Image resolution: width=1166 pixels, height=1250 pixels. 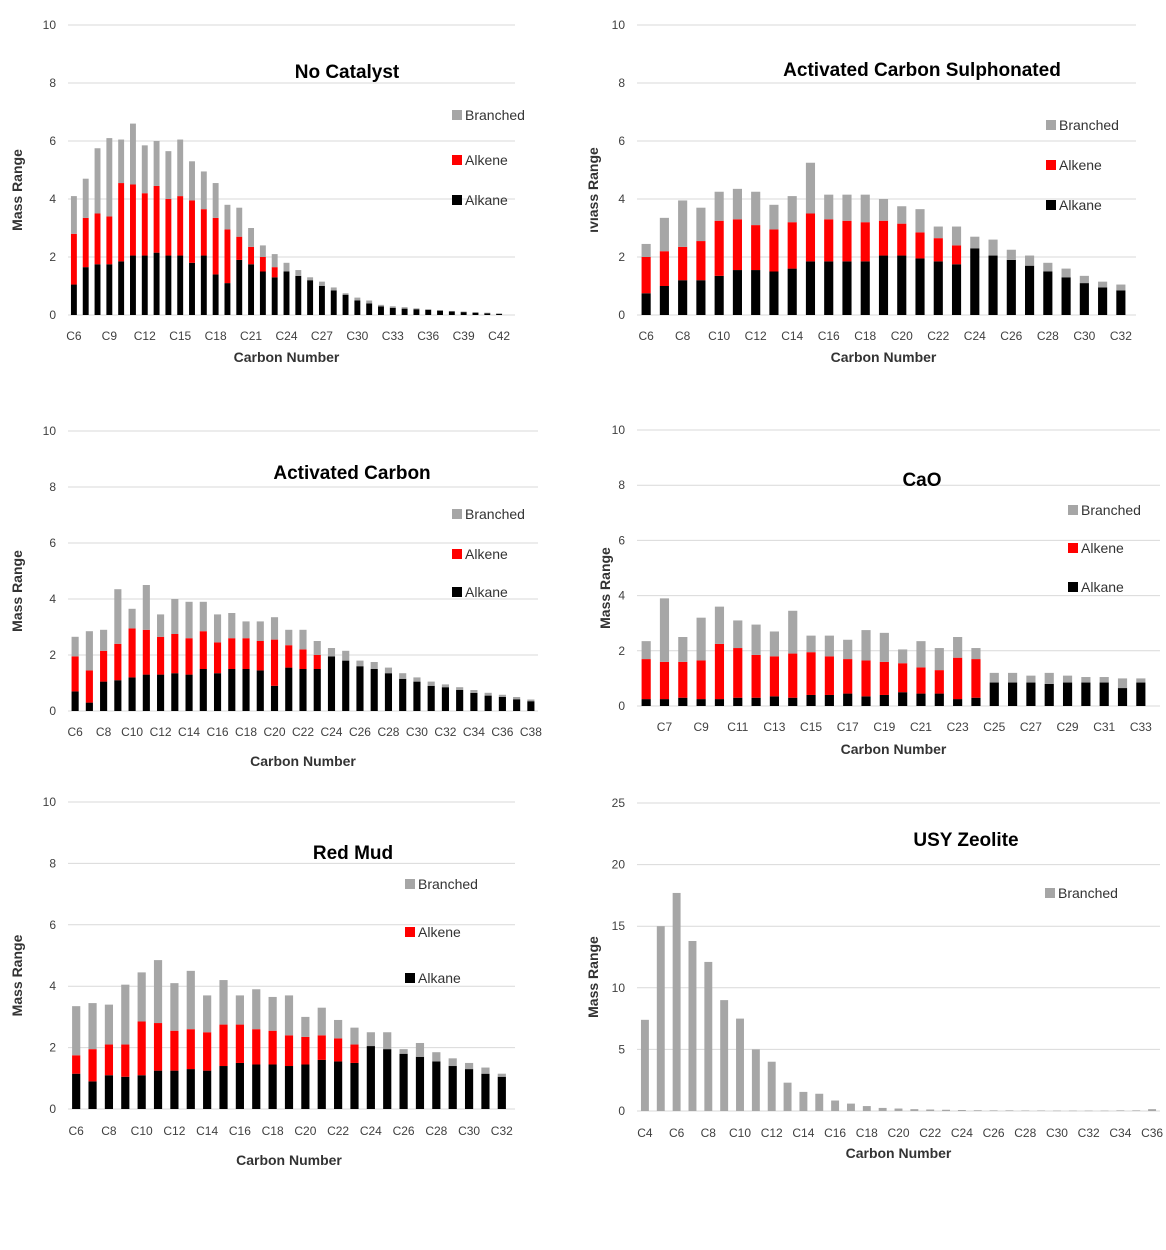 What do you see at coordinates (189, 692) in the screenshot?
I see `bar-alkane-C14` at bounding box center [189, 692].